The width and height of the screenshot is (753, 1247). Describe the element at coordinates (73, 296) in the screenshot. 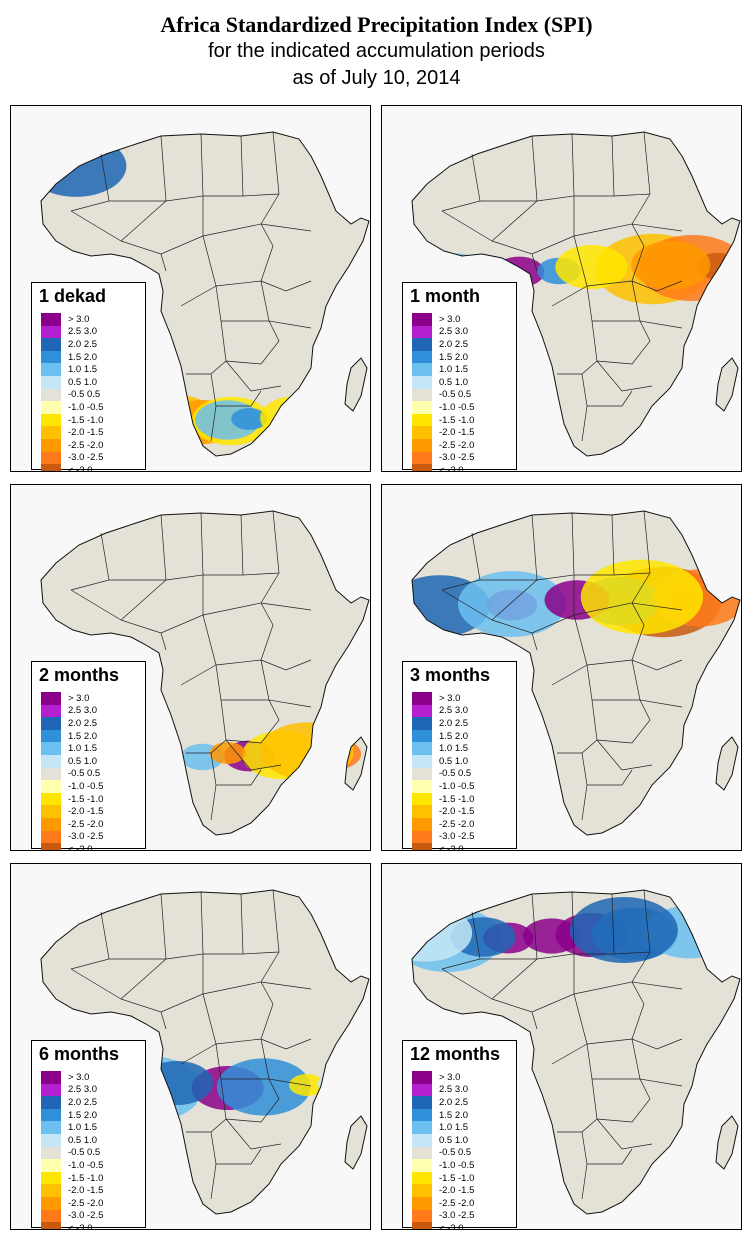

I see `accumulation-period-label: 1 dekad` at that location.